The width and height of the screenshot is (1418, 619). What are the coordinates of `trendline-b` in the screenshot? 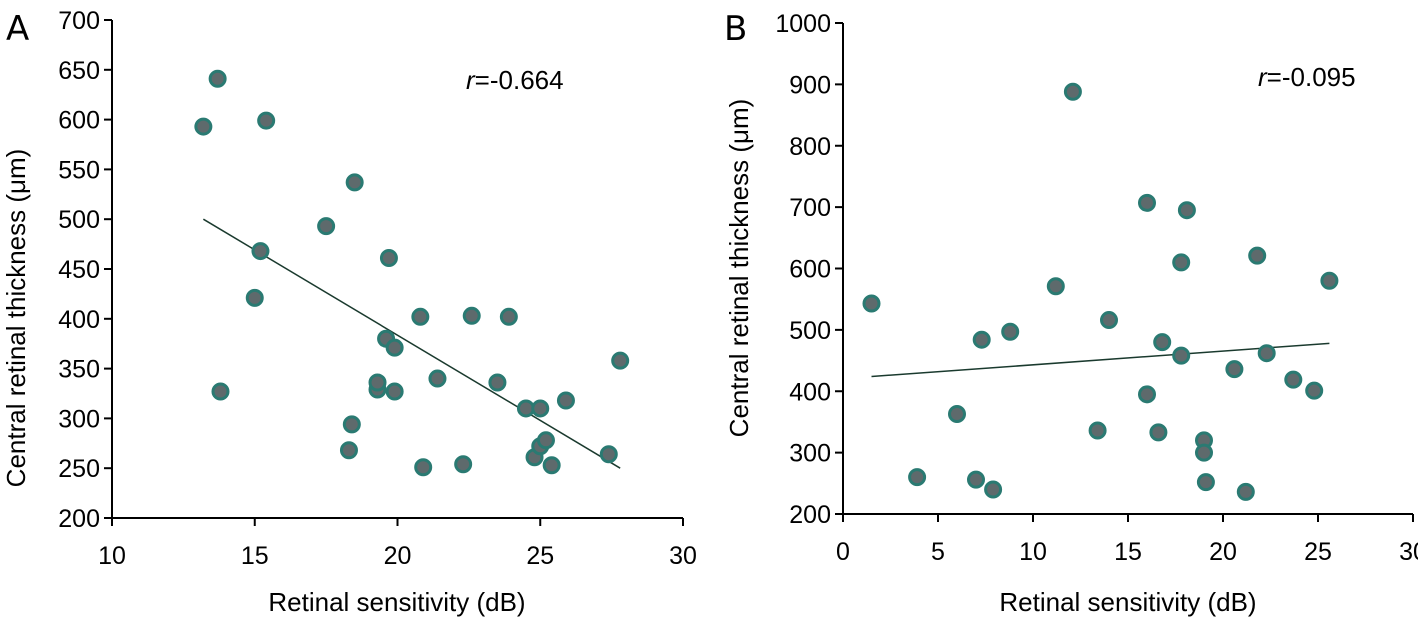 It's located at (1100, 360).